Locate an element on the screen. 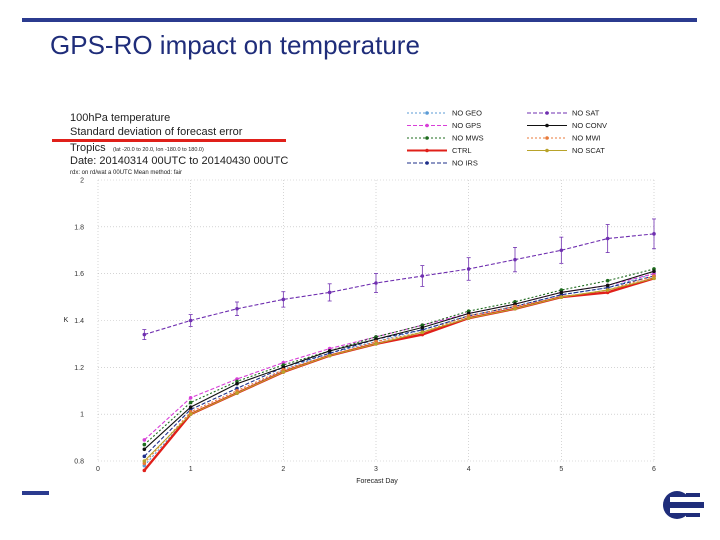  x-tick-label: 6 is located at coordinates (654, 469).